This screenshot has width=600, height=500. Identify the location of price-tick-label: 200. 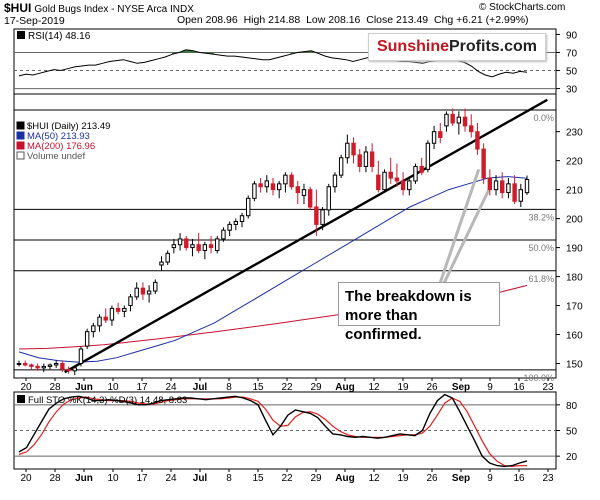
(574, 220).